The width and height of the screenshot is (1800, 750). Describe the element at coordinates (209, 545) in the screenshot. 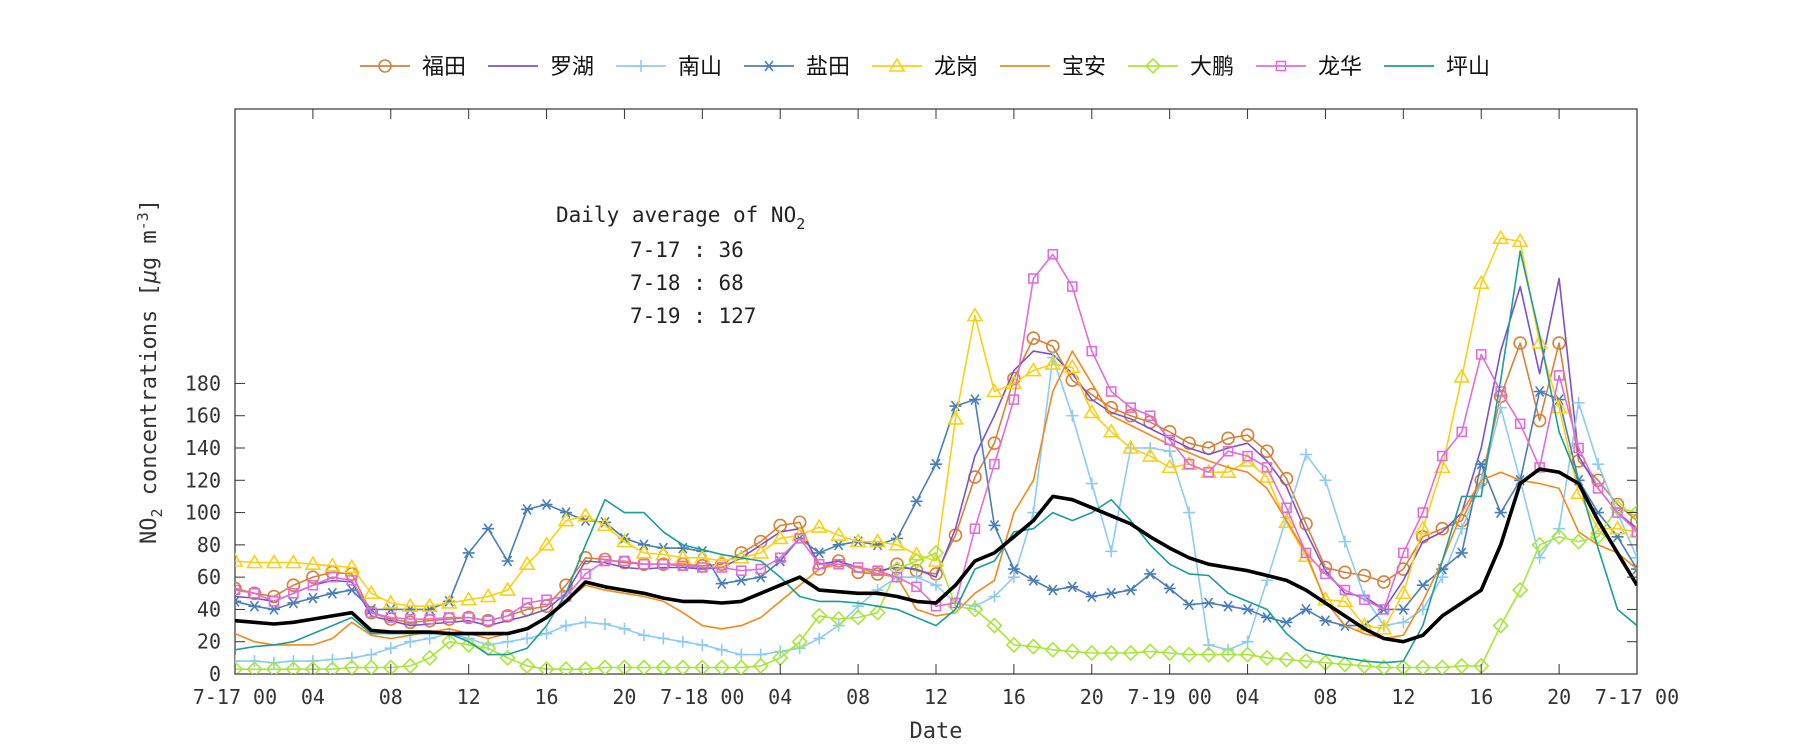

I see `y-tick-label: 80` at that location.